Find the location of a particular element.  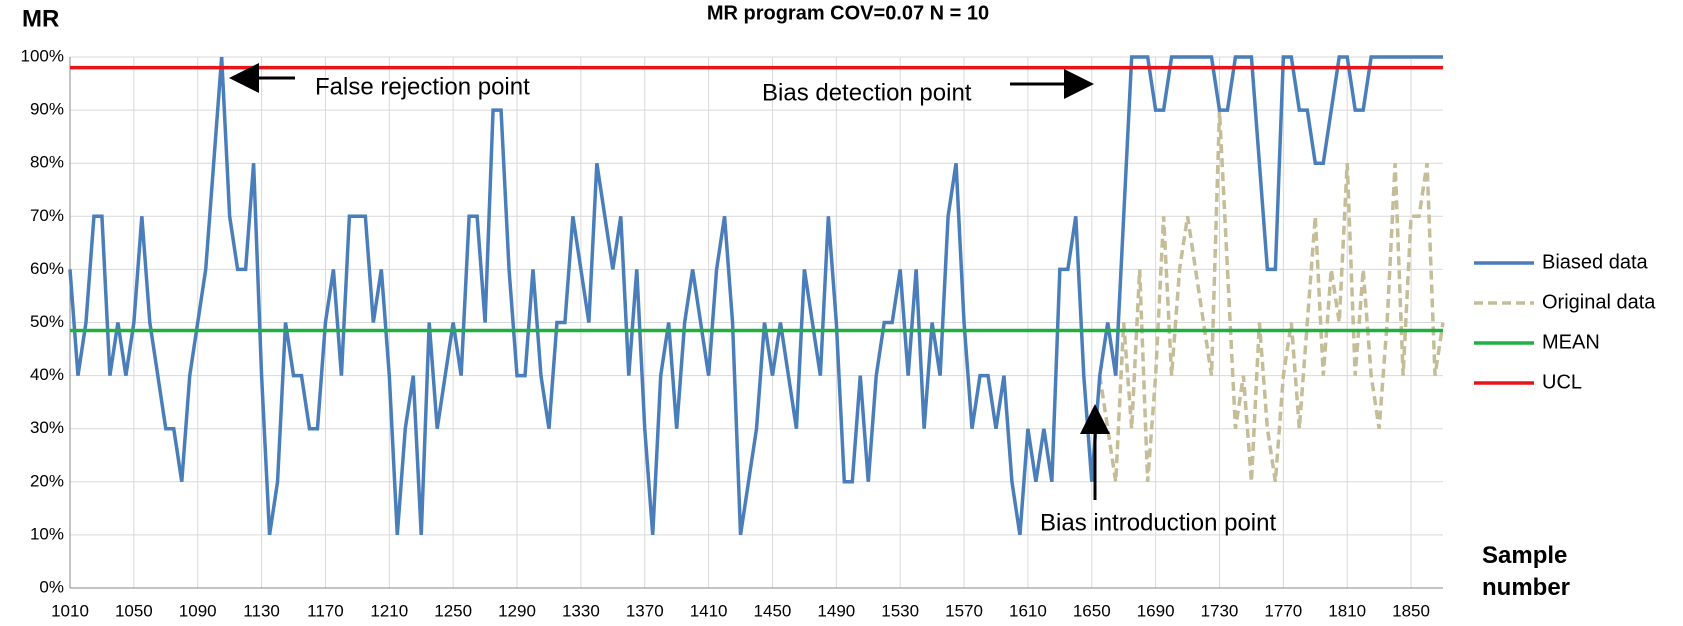

y-axis-label: MR is located at coordinates (40, 18).